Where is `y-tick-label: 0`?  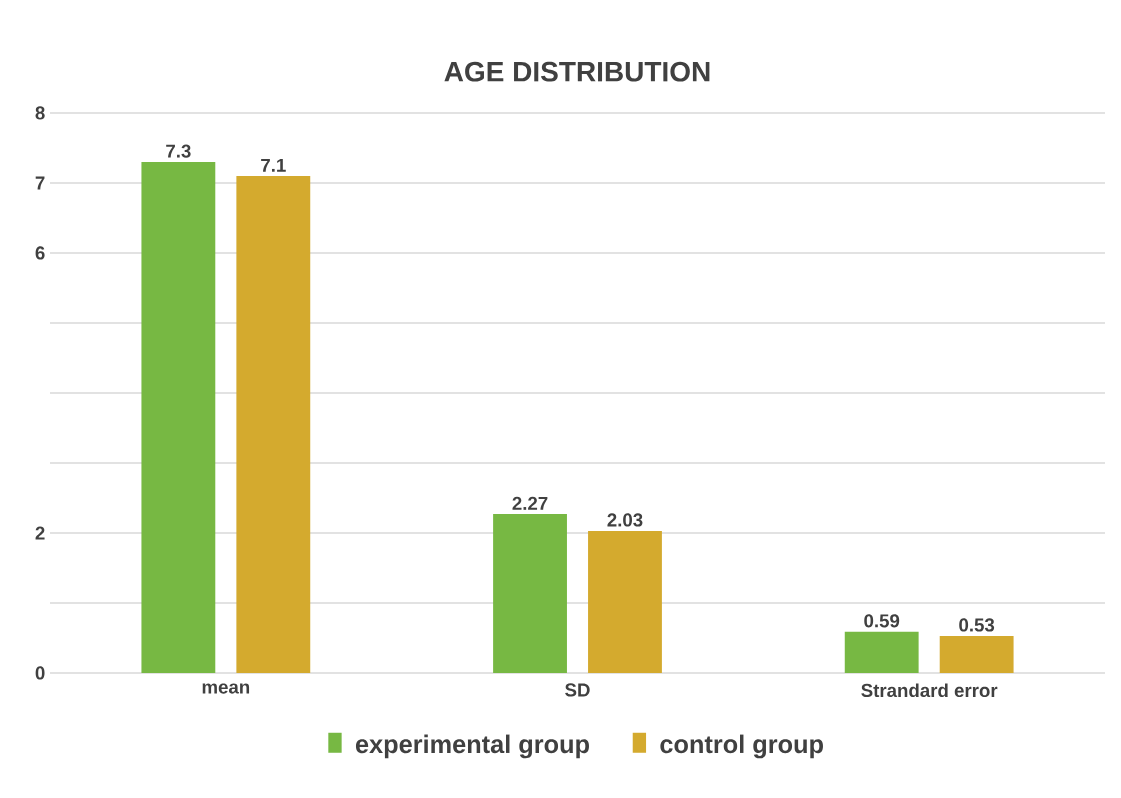 y-tick-label: 0 is located at coordinates (40, 673).